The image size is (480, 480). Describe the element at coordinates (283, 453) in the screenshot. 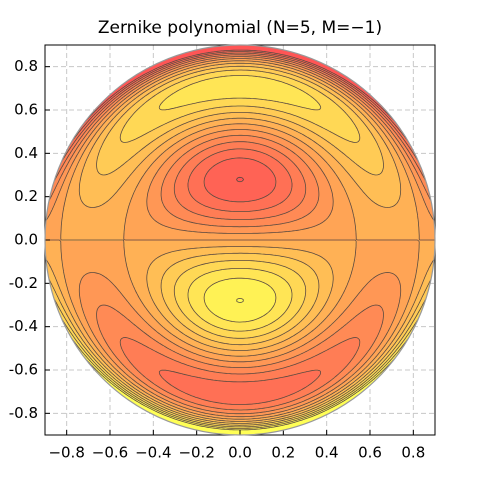

I see `x-tick-label: 0.2` at that location.